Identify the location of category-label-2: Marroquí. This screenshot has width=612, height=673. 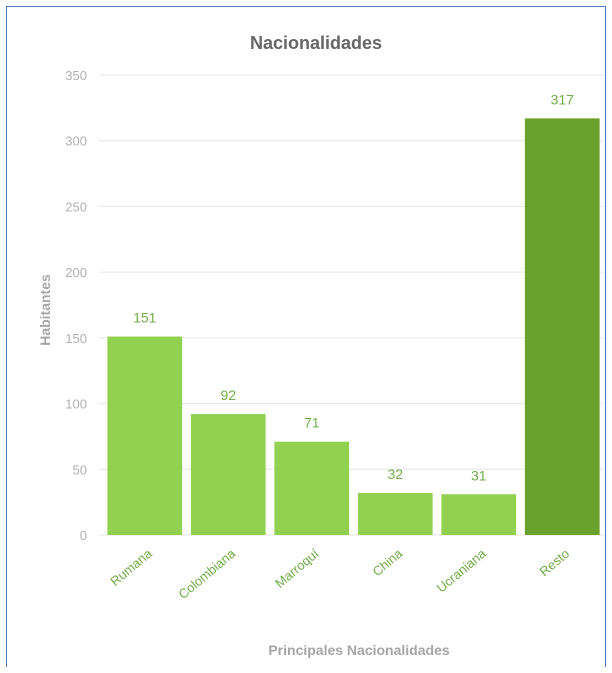
(297, 568).